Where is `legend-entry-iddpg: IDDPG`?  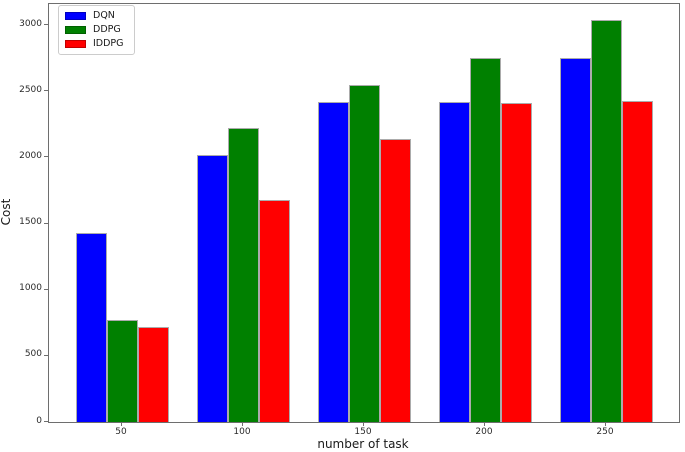 legend-entry-iddpg: IDDPG is located at coordinates (94, 44).